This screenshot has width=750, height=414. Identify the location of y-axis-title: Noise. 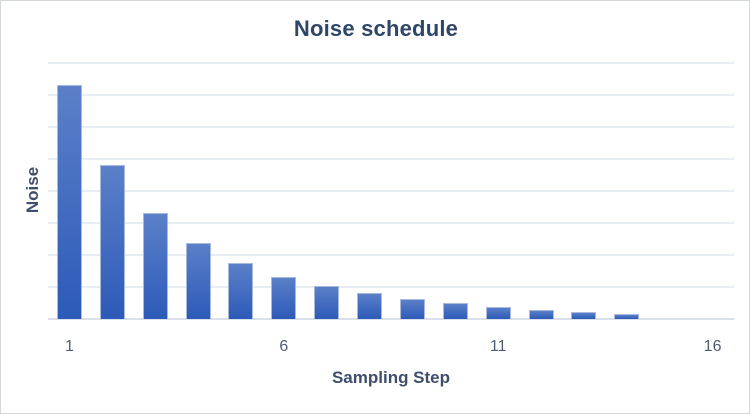
(32, 190).